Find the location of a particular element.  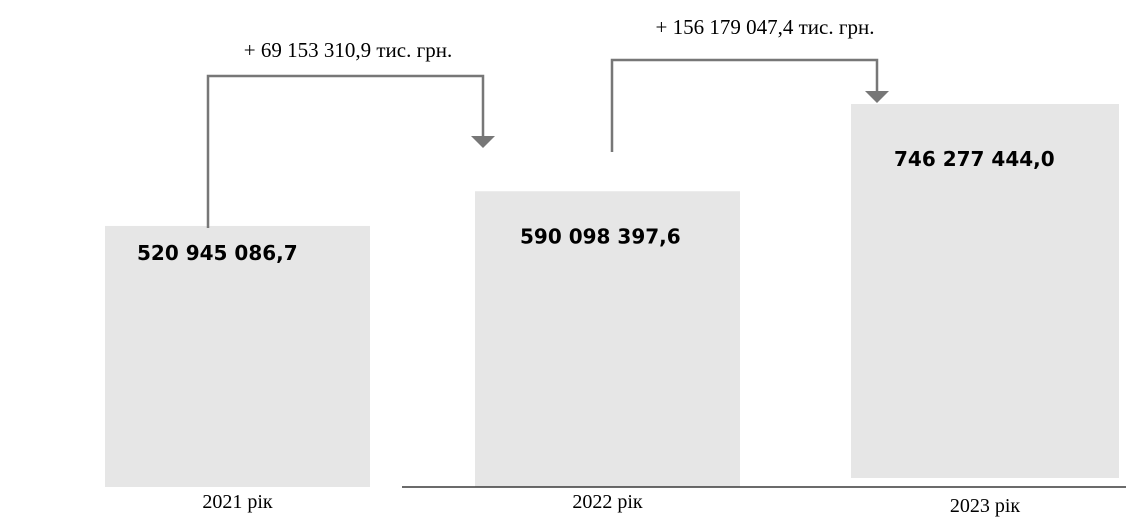

category-label-3: 2023 рік is located at coordinates (985, 506).